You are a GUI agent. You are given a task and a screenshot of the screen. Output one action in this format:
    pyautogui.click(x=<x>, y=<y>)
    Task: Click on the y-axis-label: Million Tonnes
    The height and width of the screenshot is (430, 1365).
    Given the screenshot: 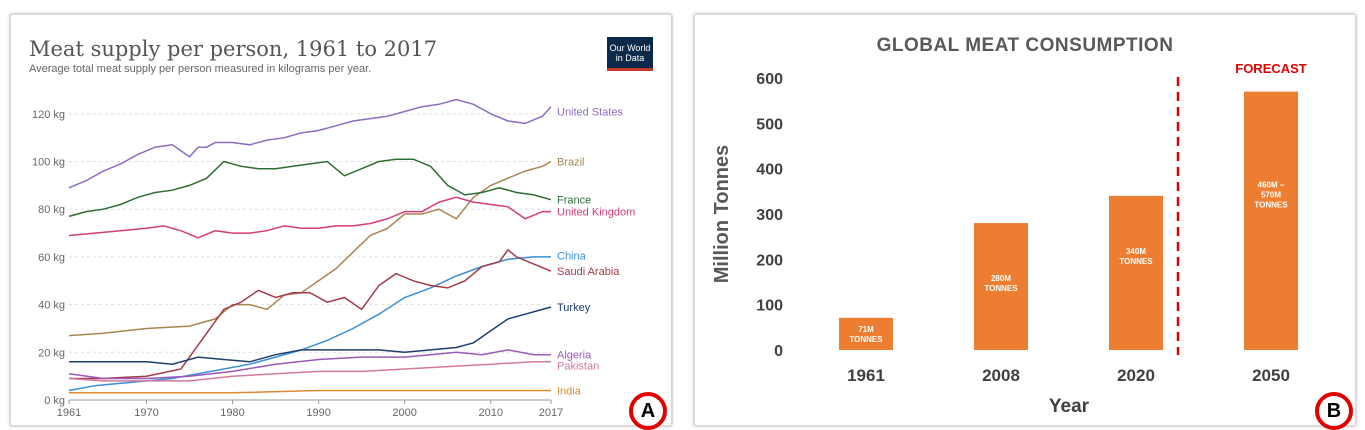 What is the action you would take?
    pyautogui.click(x=722, y=214)
    